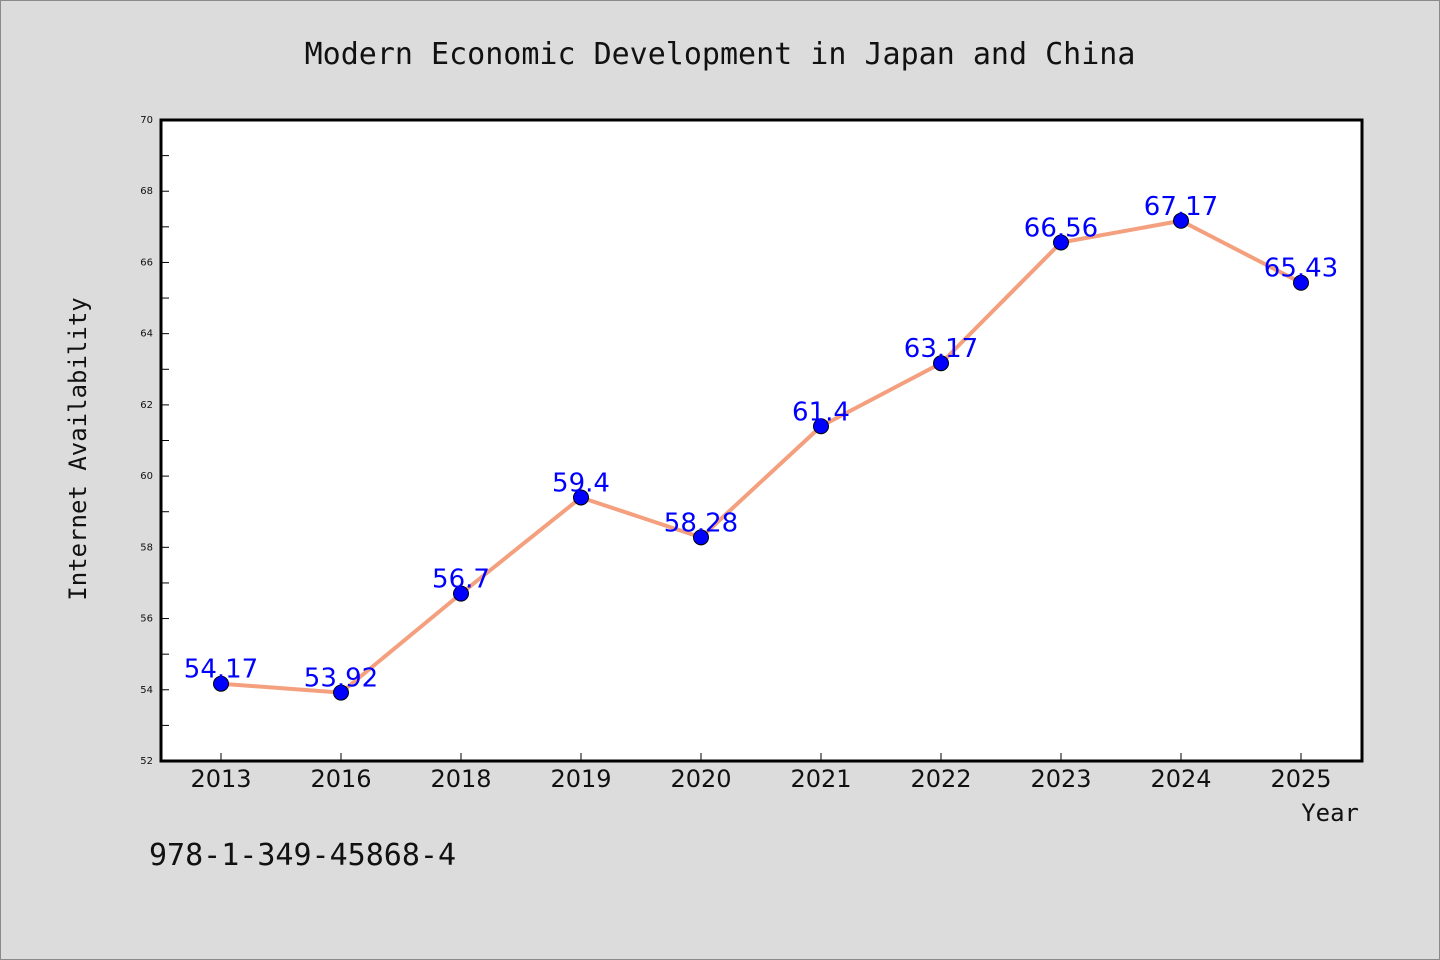 This screenshot has height=960, width=1440. What do you see at coordinates (154, 441) in the screenshot?
I see `y-axis-ticks: 52 54 56 58 60 62 64 66 68 70` at bounding box center [154, 441].